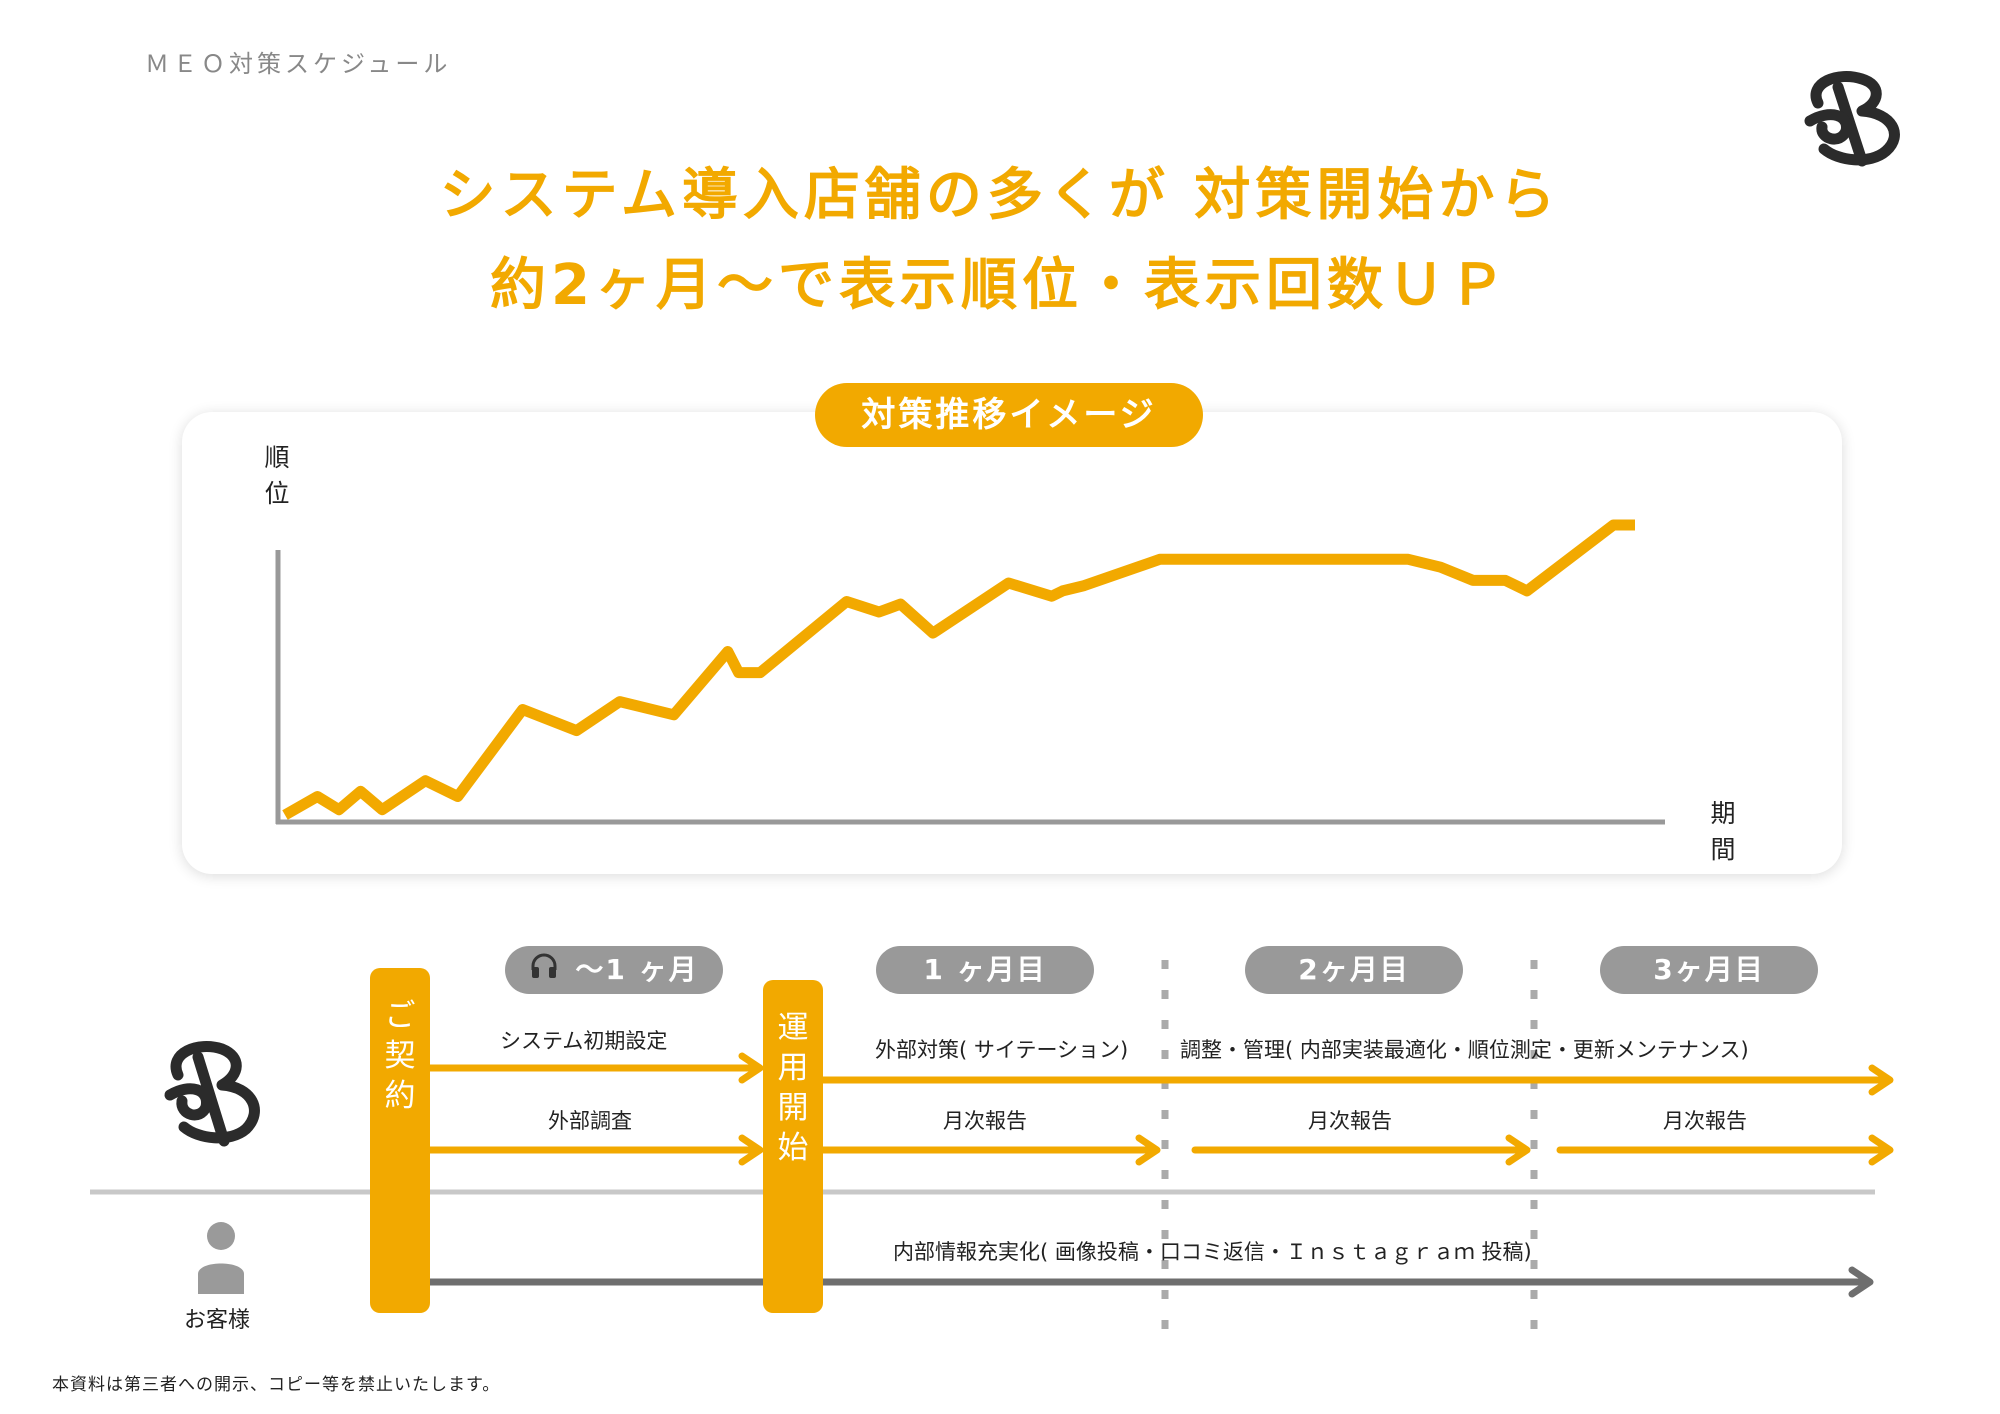 The image size is (2000, 1414). Describe the element at coordinates (793, 1108) in the screenshot. I see `operation-char-3: 開` at that location.